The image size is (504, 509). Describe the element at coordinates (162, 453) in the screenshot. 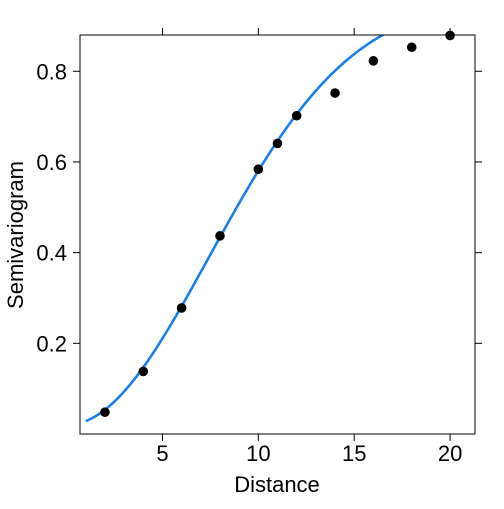

I see `x-tick-label: 5` at that location.